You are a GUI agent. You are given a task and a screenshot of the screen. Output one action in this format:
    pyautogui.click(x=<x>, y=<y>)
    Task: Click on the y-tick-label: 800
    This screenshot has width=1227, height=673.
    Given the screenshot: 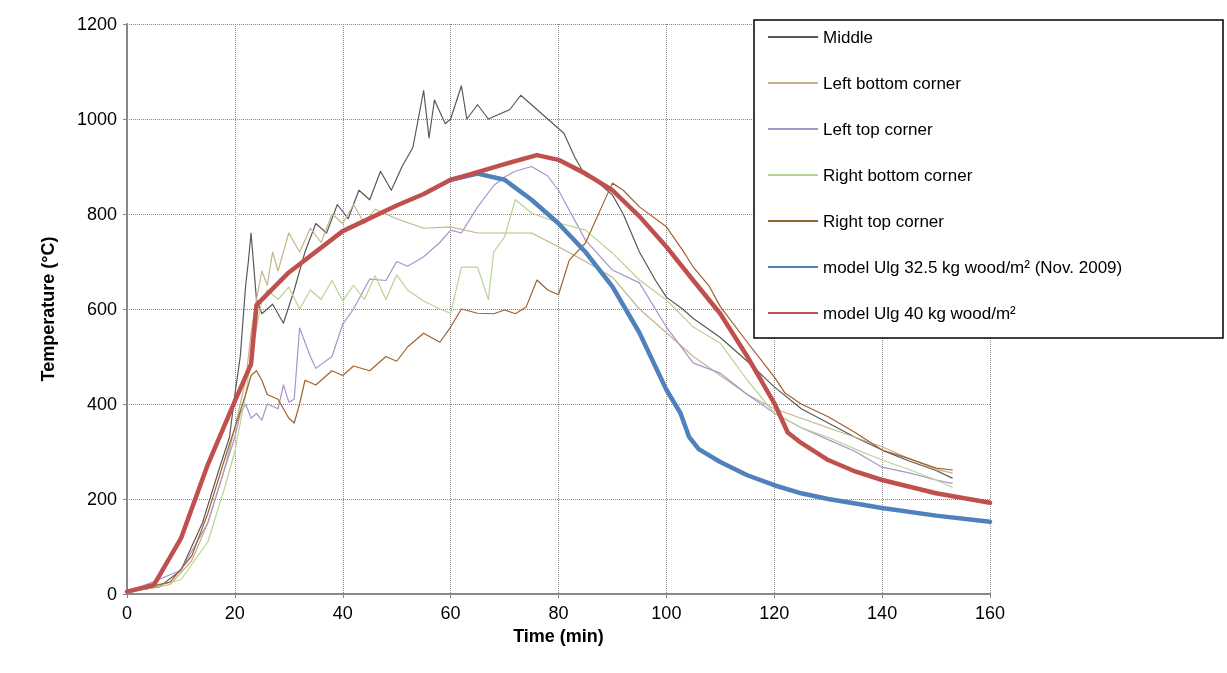 What is the action you would take?
    pyautogui.click(x=101, y=214)
    